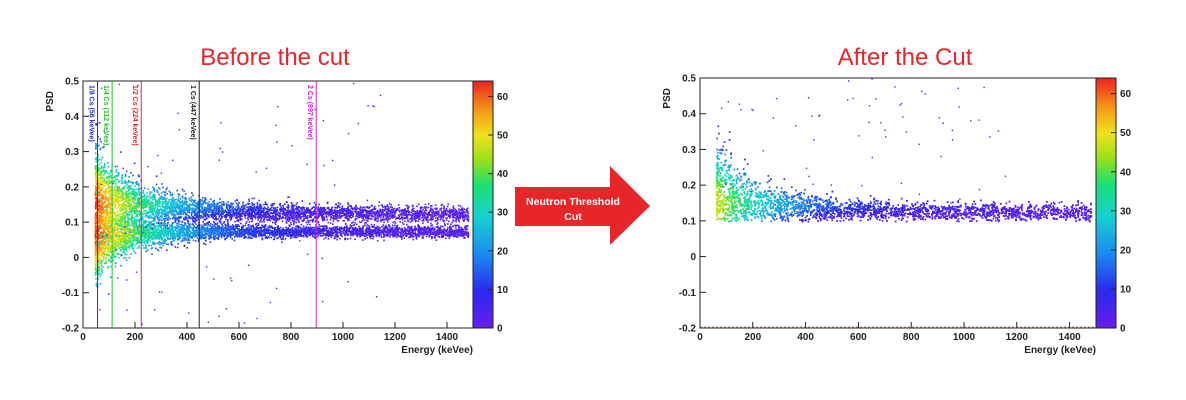  What do you see at coordinates (573, 217) in the screenshot?
I see `arrow-label-line2: Cut` at bounding box center [573, 217].